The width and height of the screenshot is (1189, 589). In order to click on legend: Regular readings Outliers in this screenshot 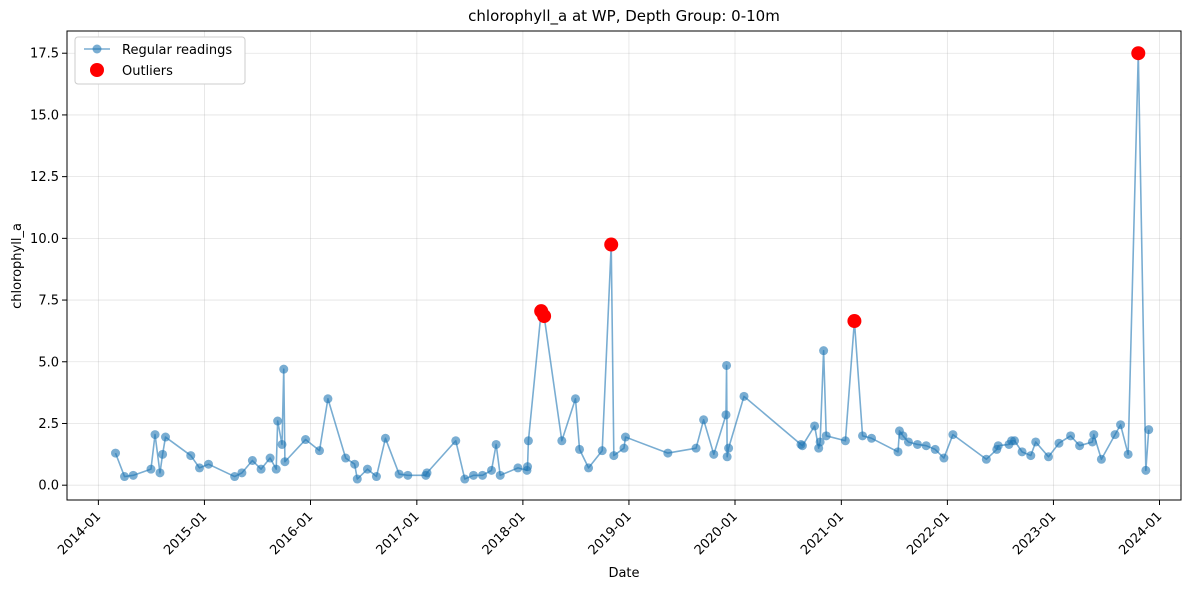, I will do `click(160, 60)`.